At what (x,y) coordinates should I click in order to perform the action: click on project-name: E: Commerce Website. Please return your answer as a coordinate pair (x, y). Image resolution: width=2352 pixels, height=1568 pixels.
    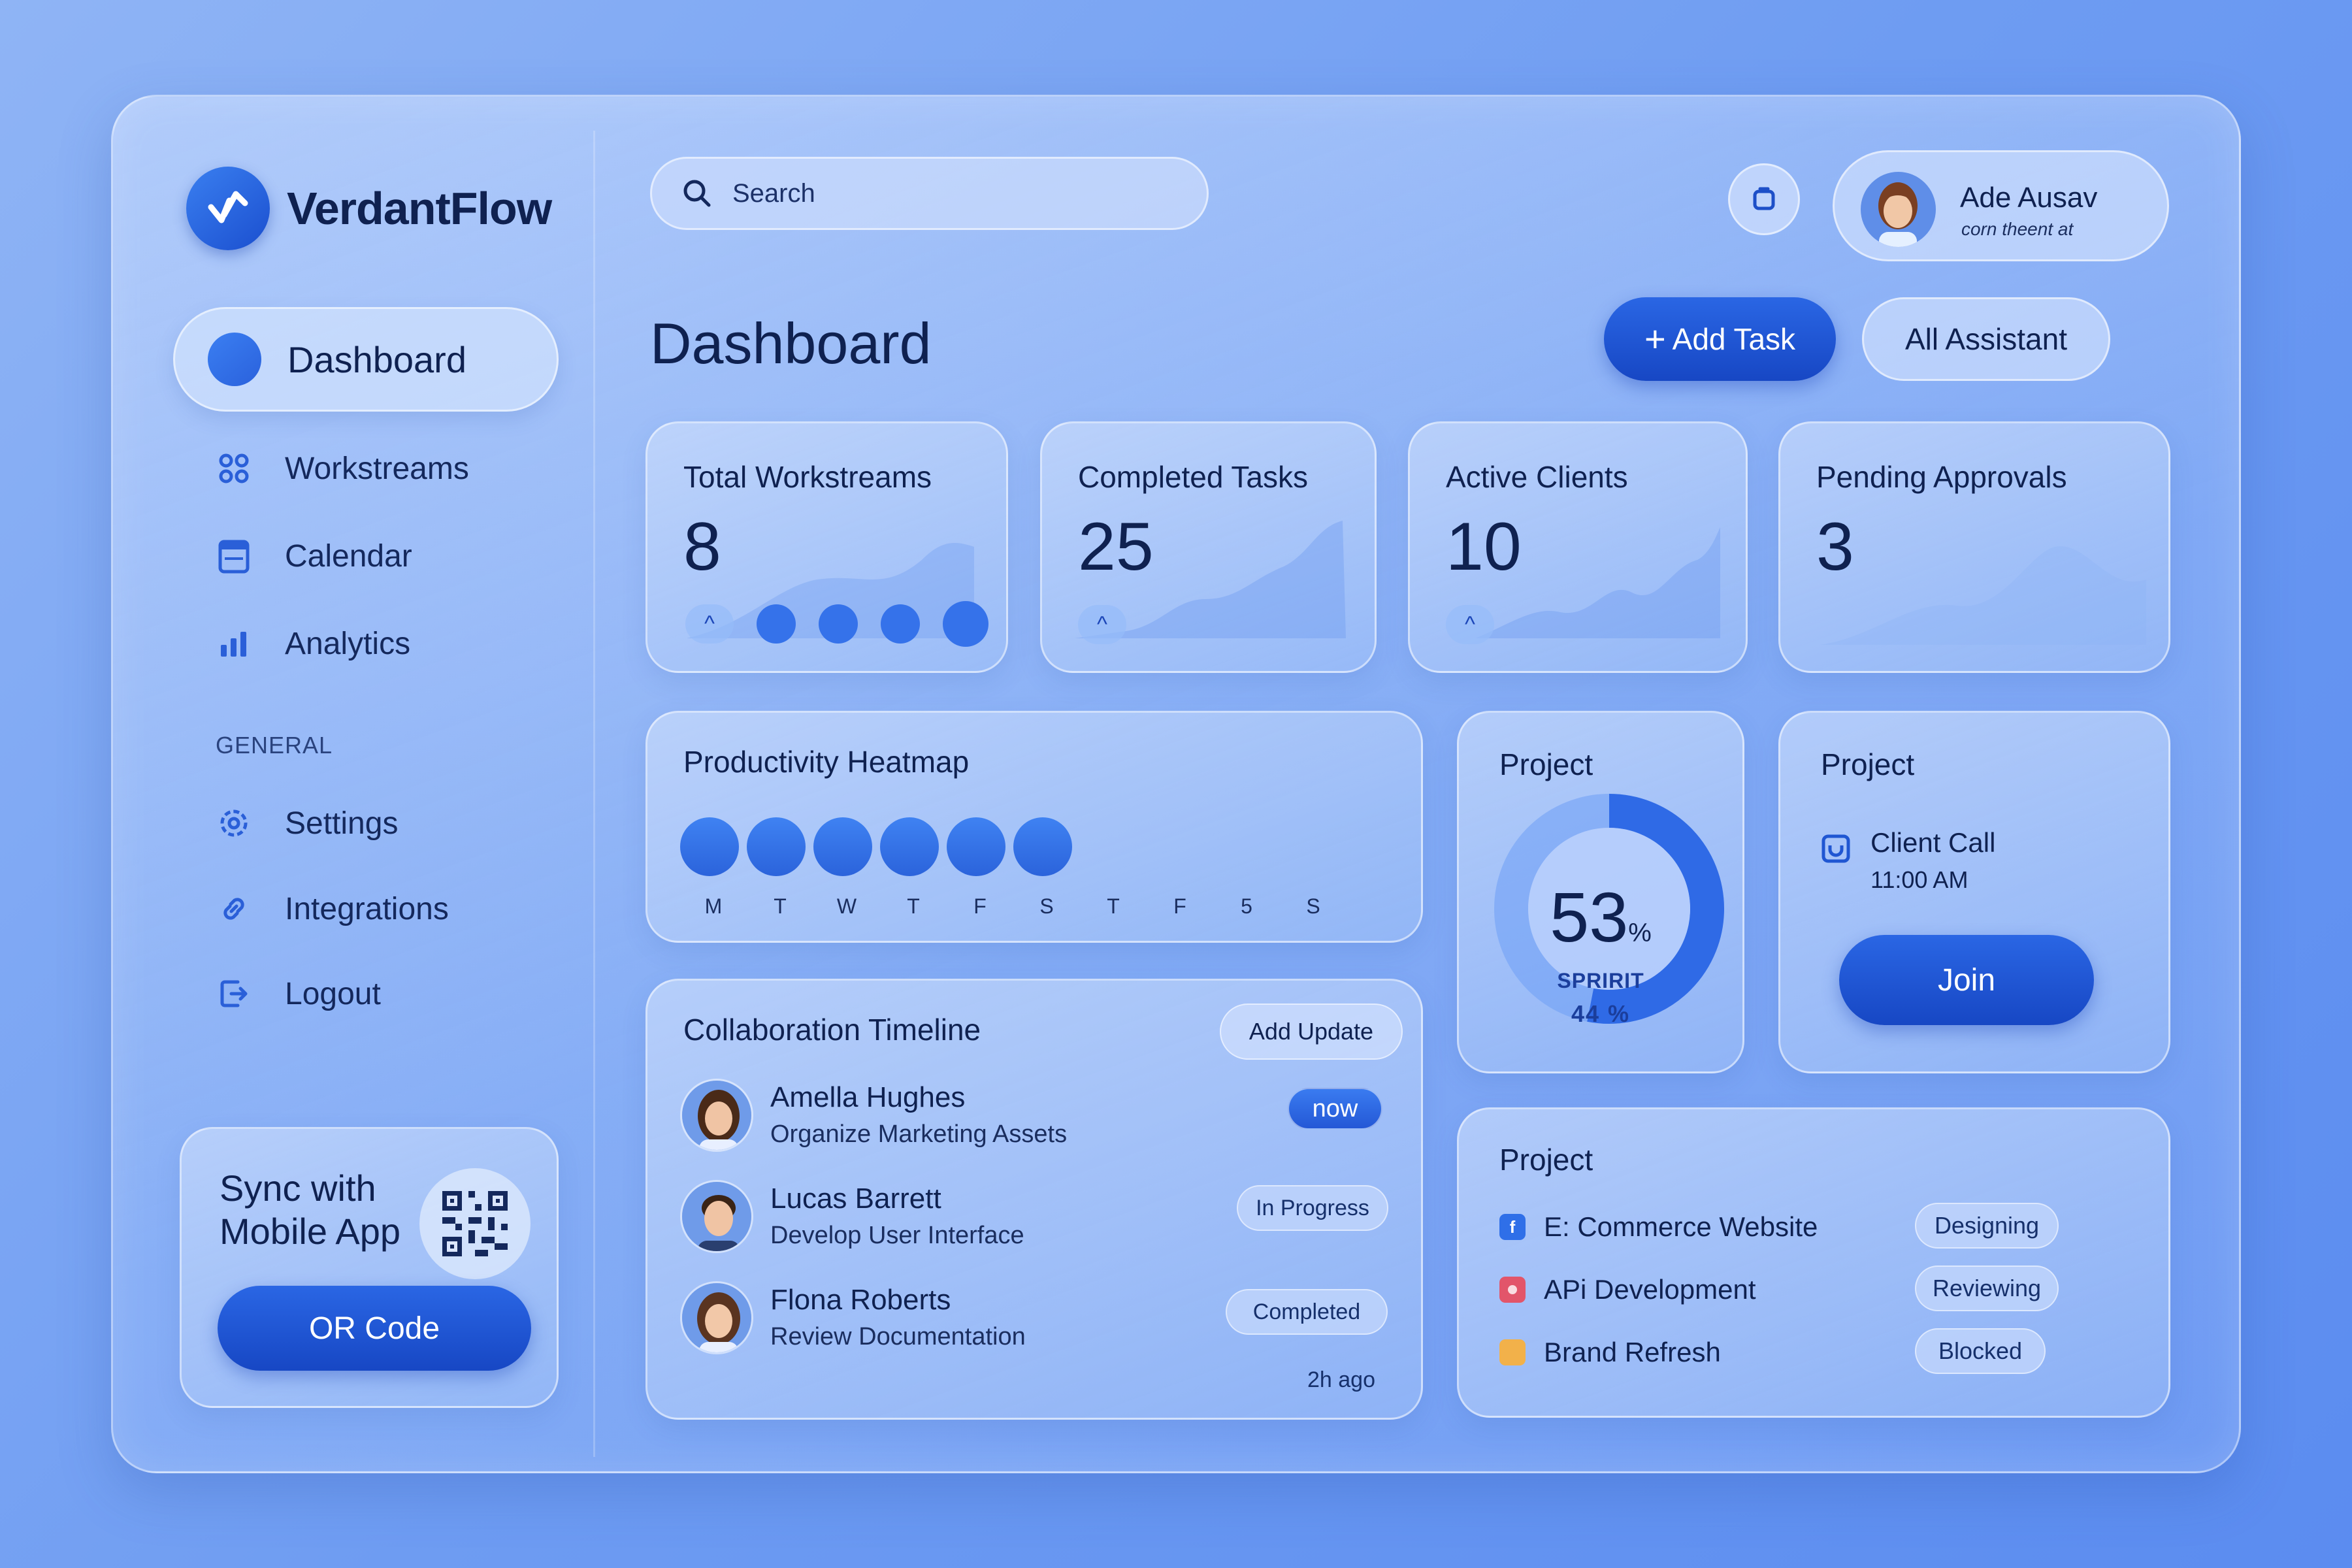
    Looking at the image, I should click on (1681, 1226).